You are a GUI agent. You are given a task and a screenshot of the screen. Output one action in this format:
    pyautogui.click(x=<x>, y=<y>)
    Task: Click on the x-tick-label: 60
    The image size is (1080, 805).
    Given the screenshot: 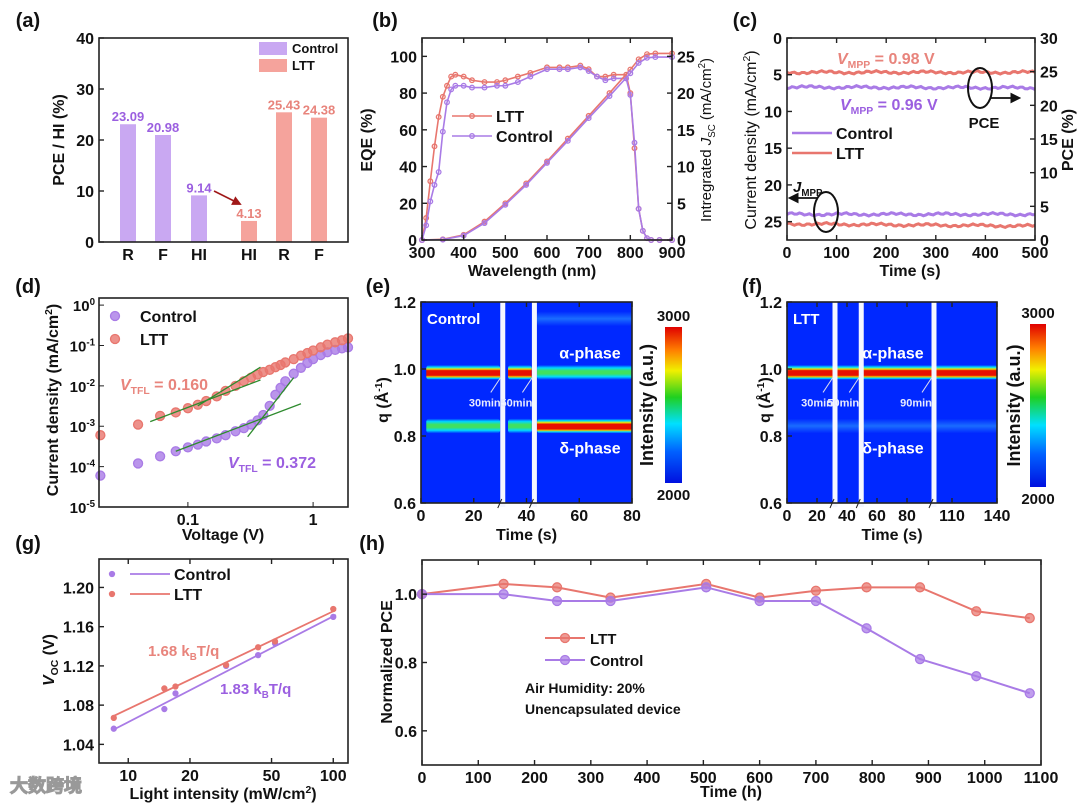 What is the action you would take?
    pyautogui.click(x=877, y=516)
    